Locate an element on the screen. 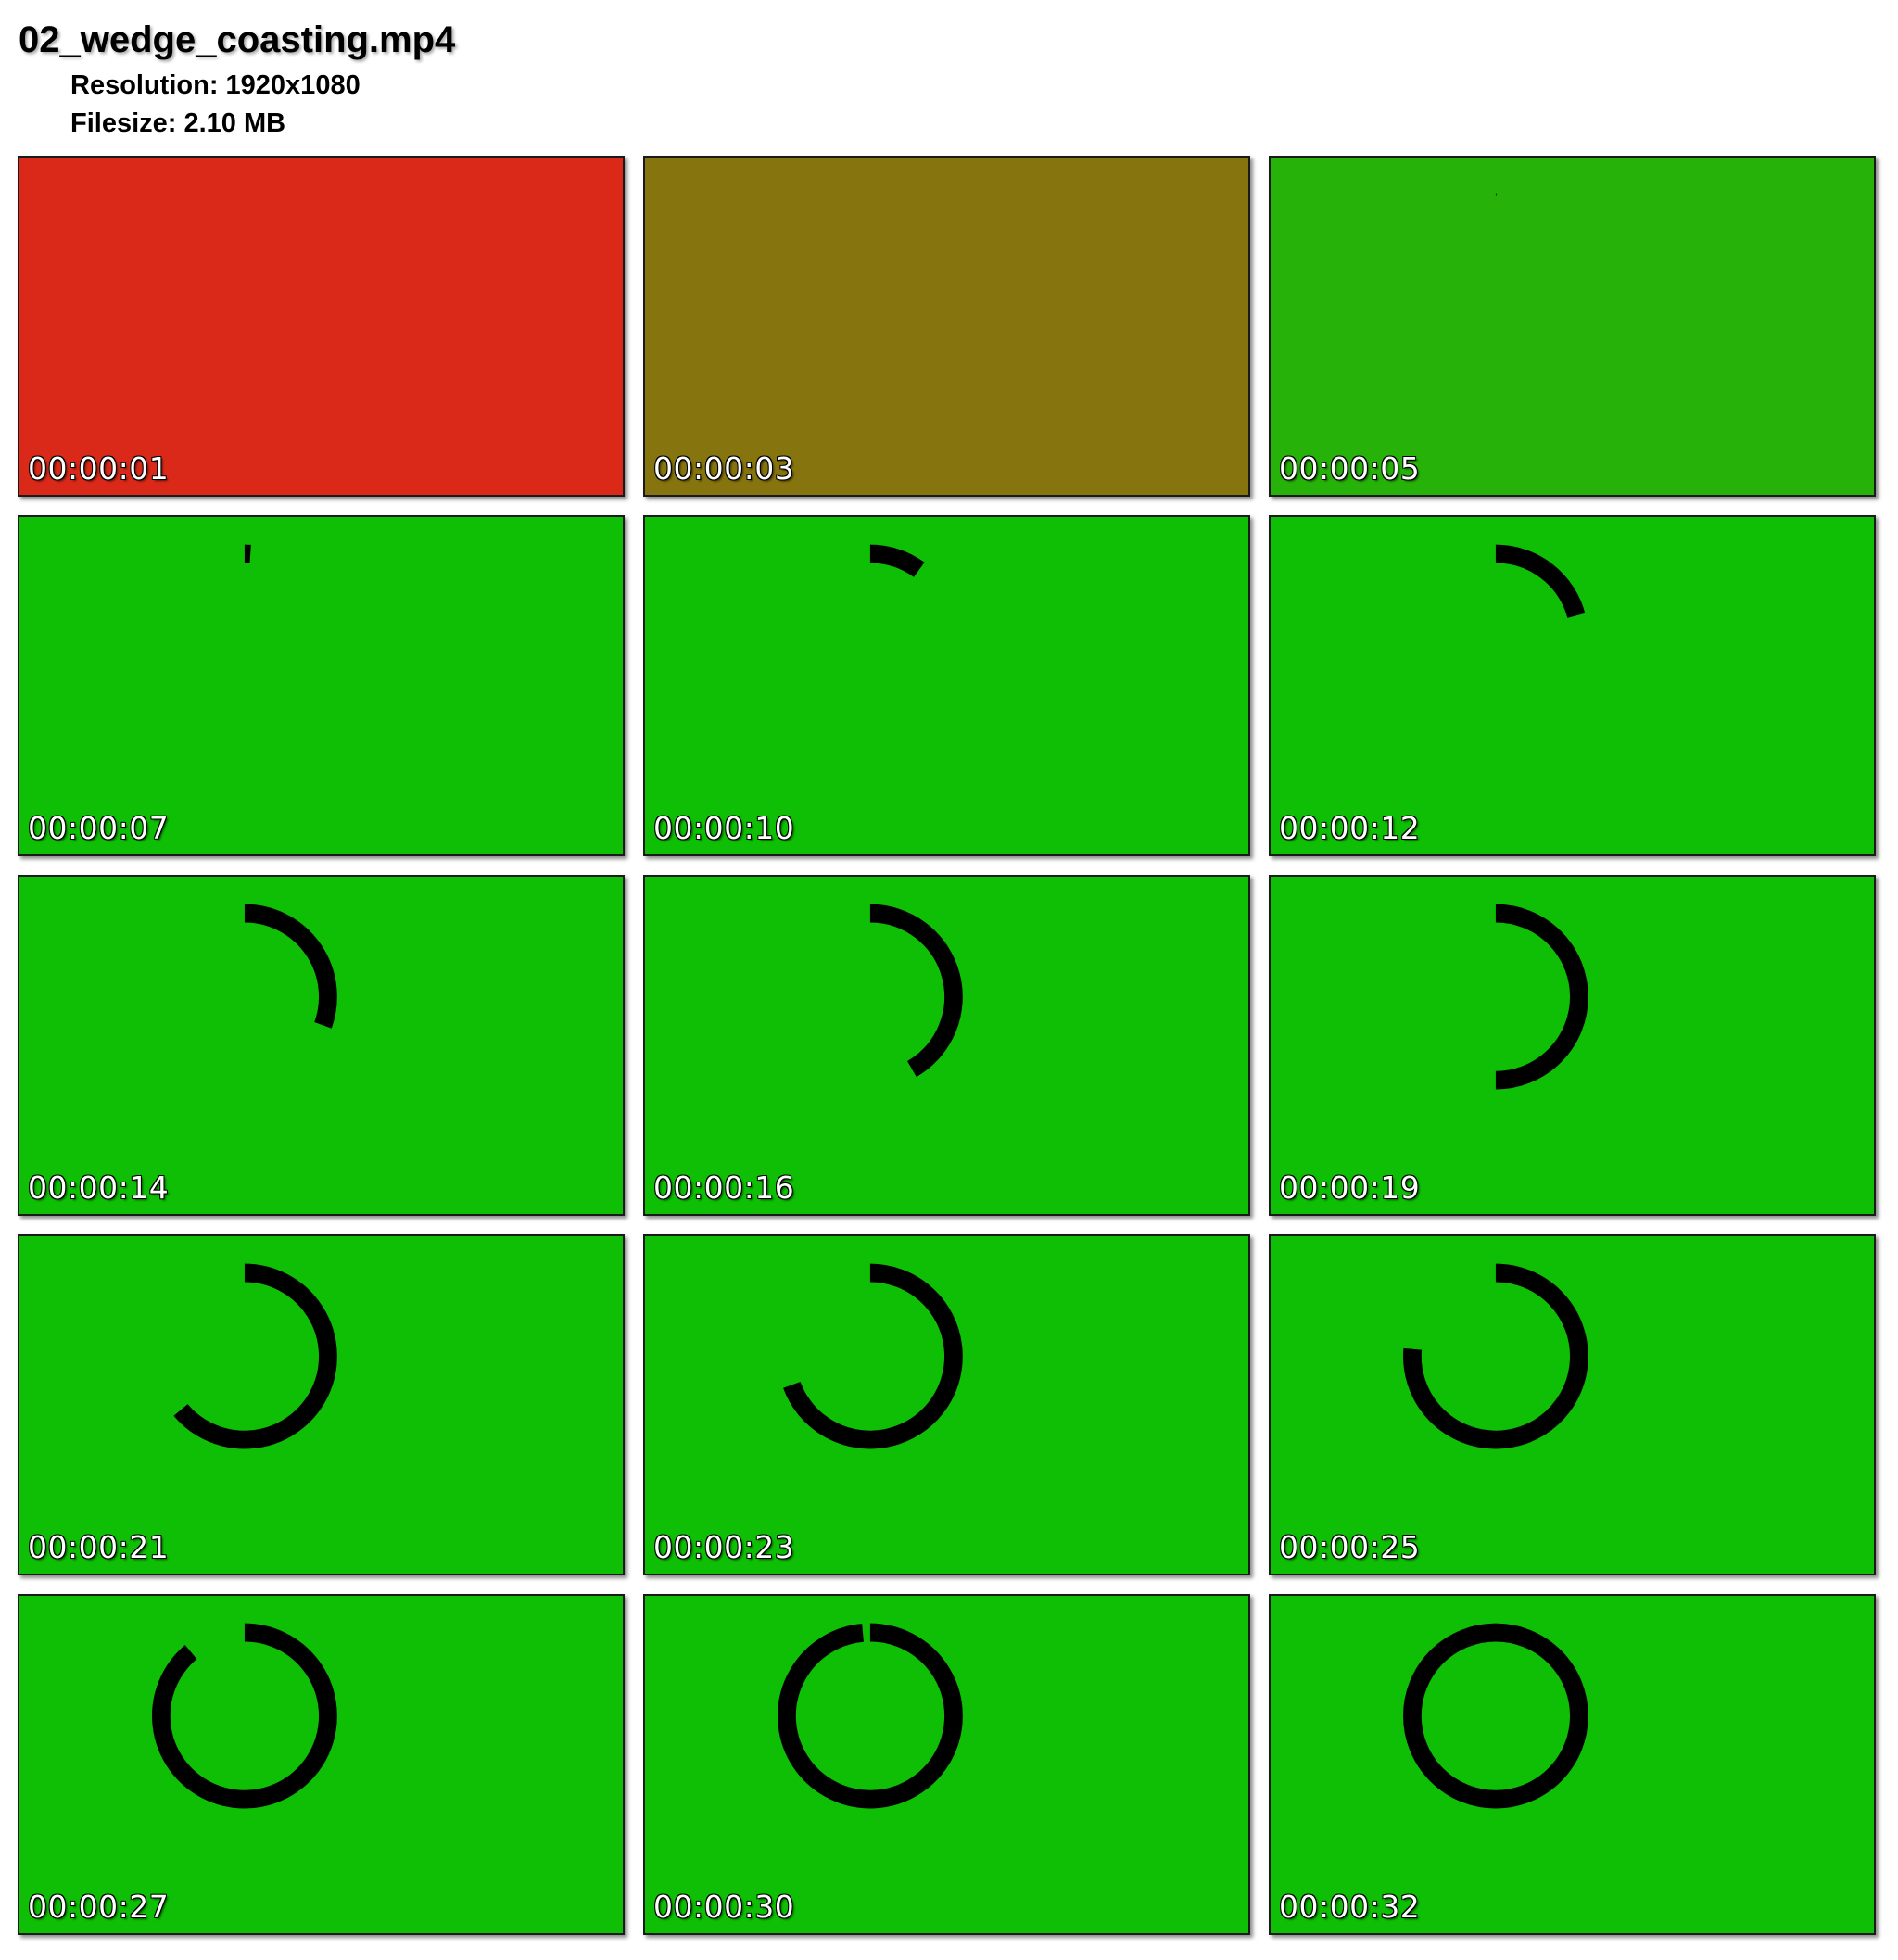 The image size is (1898, 1960). frame-thumbnail: 00:00:12 is located at coordinates (1572, 685).